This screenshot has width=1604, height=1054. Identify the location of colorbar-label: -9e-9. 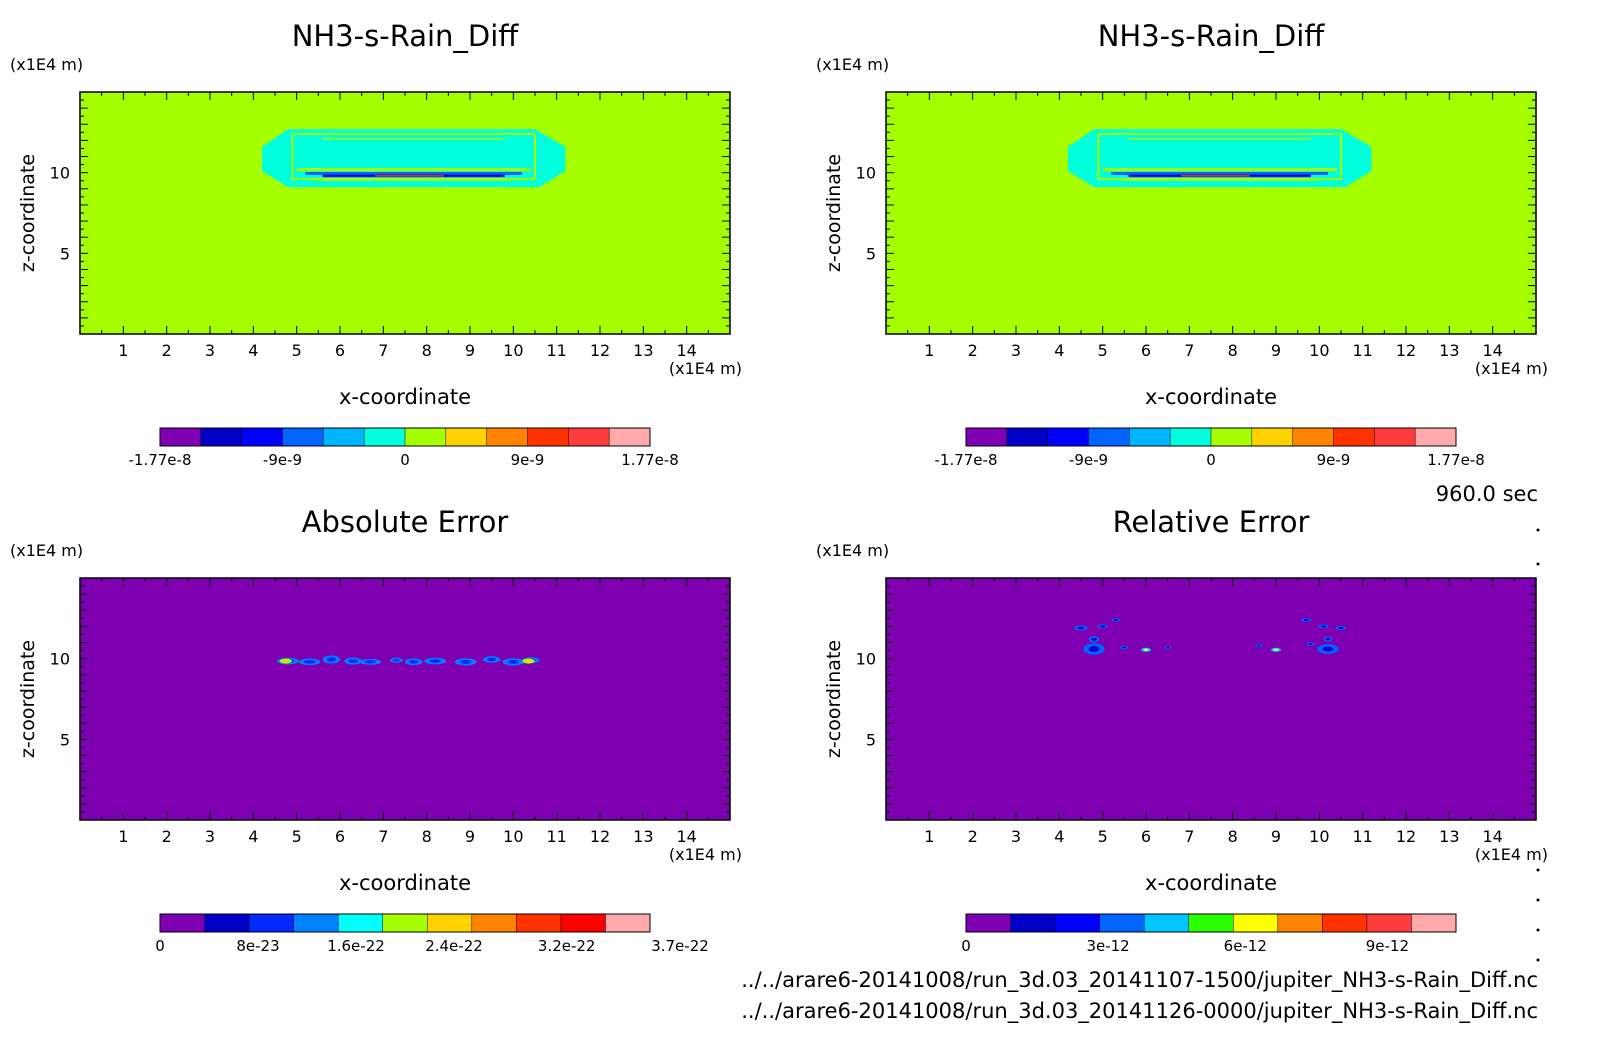
(1088, 460).